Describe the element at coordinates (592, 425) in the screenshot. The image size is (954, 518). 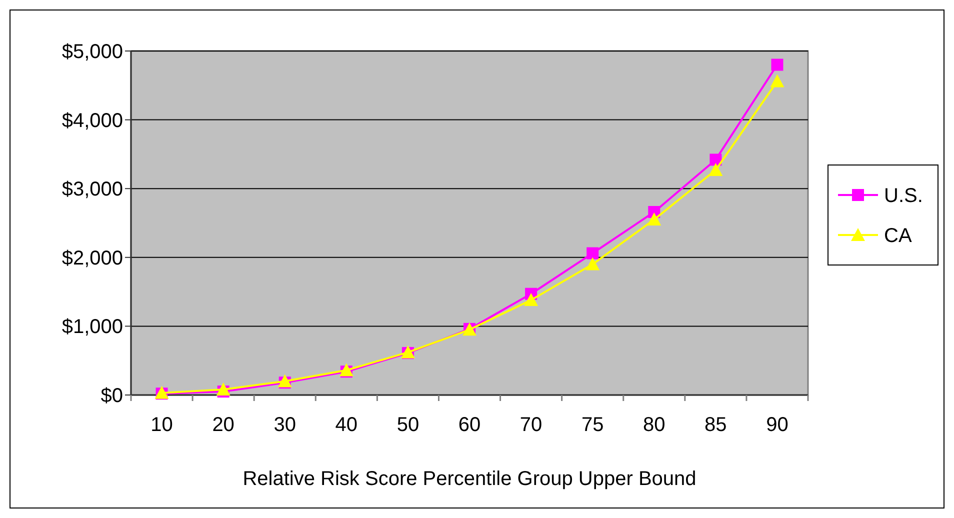
I see `x-tick-label: 75` at that location.